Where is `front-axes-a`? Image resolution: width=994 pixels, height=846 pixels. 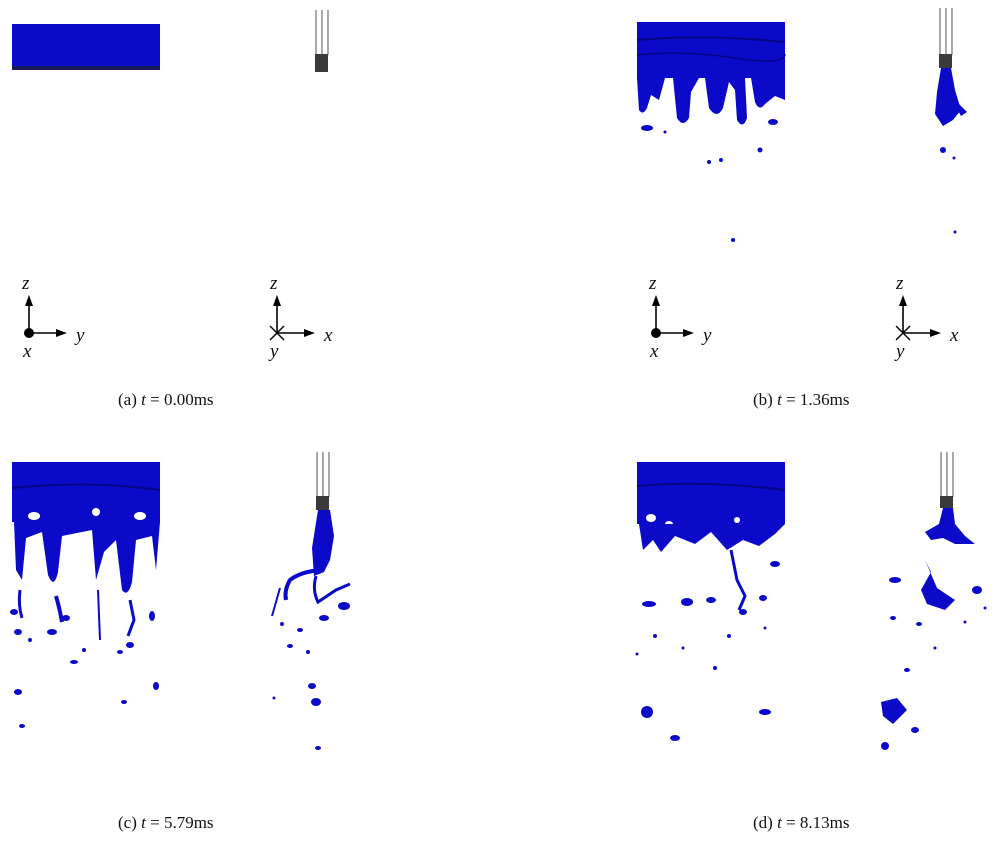 front-axes-a is located at coordinates (45, 316).